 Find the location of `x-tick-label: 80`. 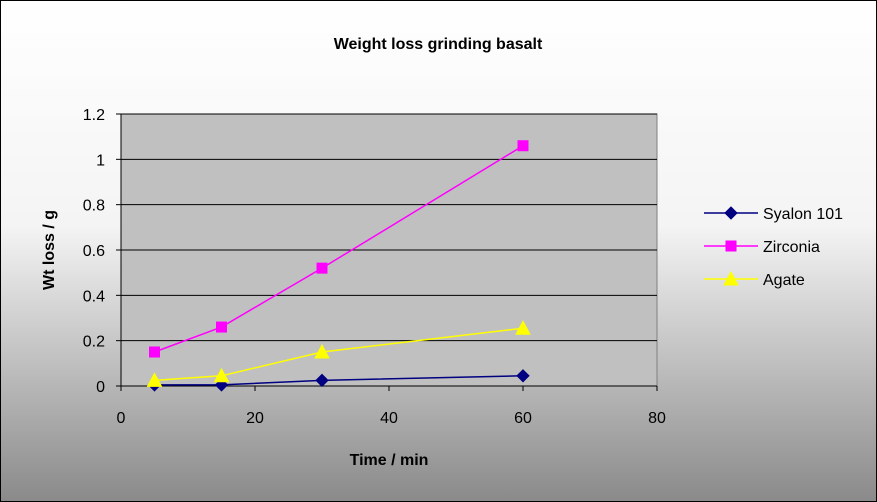

x-tick-label: 80 is located at coordinates (657, 418).